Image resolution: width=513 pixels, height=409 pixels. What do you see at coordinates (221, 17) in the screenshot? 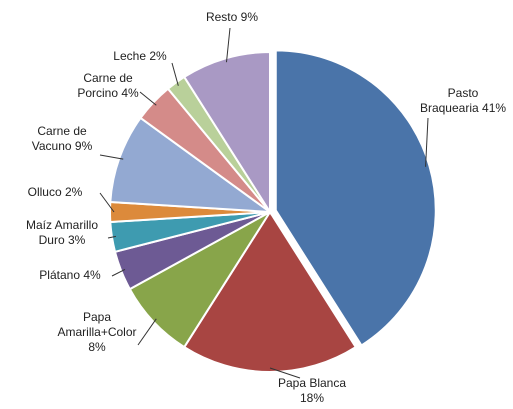
I see `slice-category: Resto` at bounding box center [221, 17].